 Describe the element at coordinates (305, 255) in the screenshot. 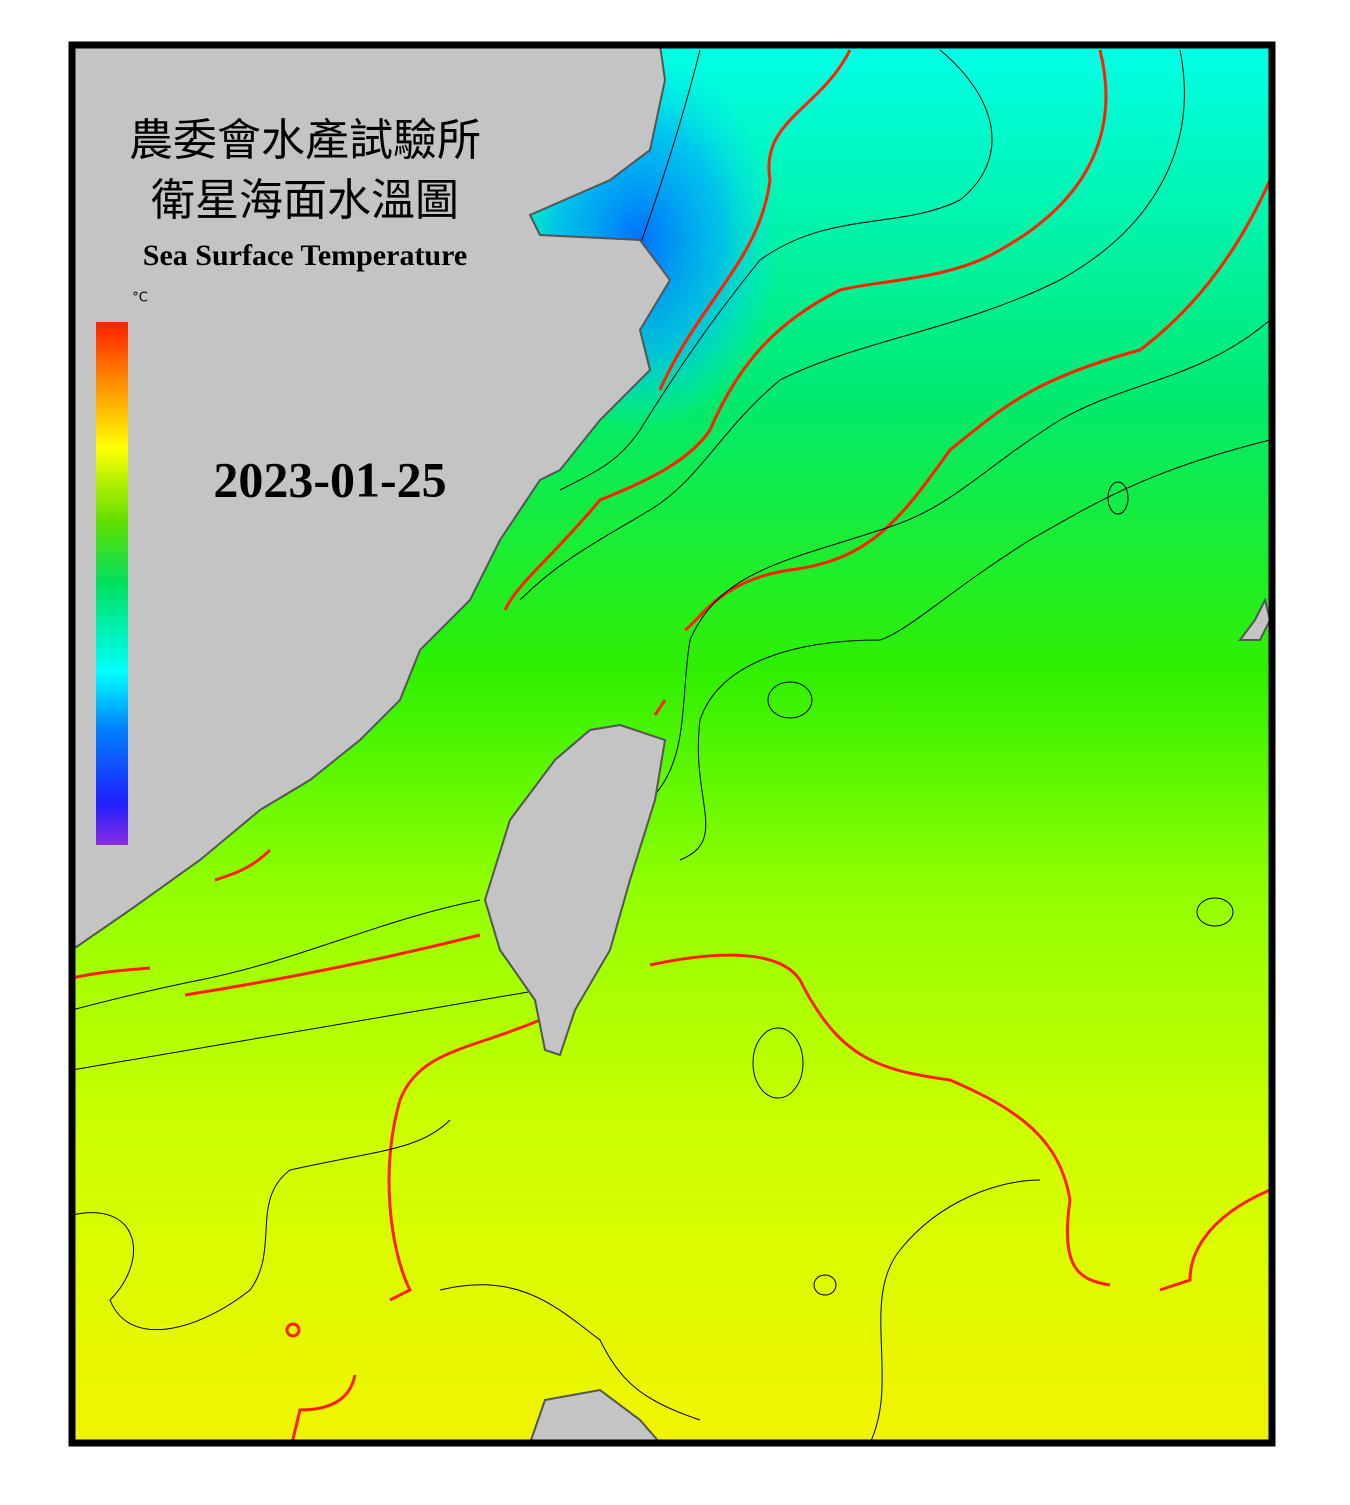

I see `title-en: Sea Surface Temperature` at that location.